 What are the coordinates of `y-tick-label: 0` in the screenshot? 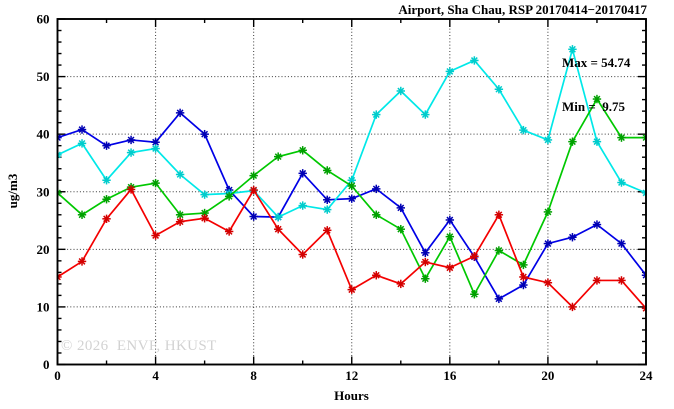 It's located at (46, 364).